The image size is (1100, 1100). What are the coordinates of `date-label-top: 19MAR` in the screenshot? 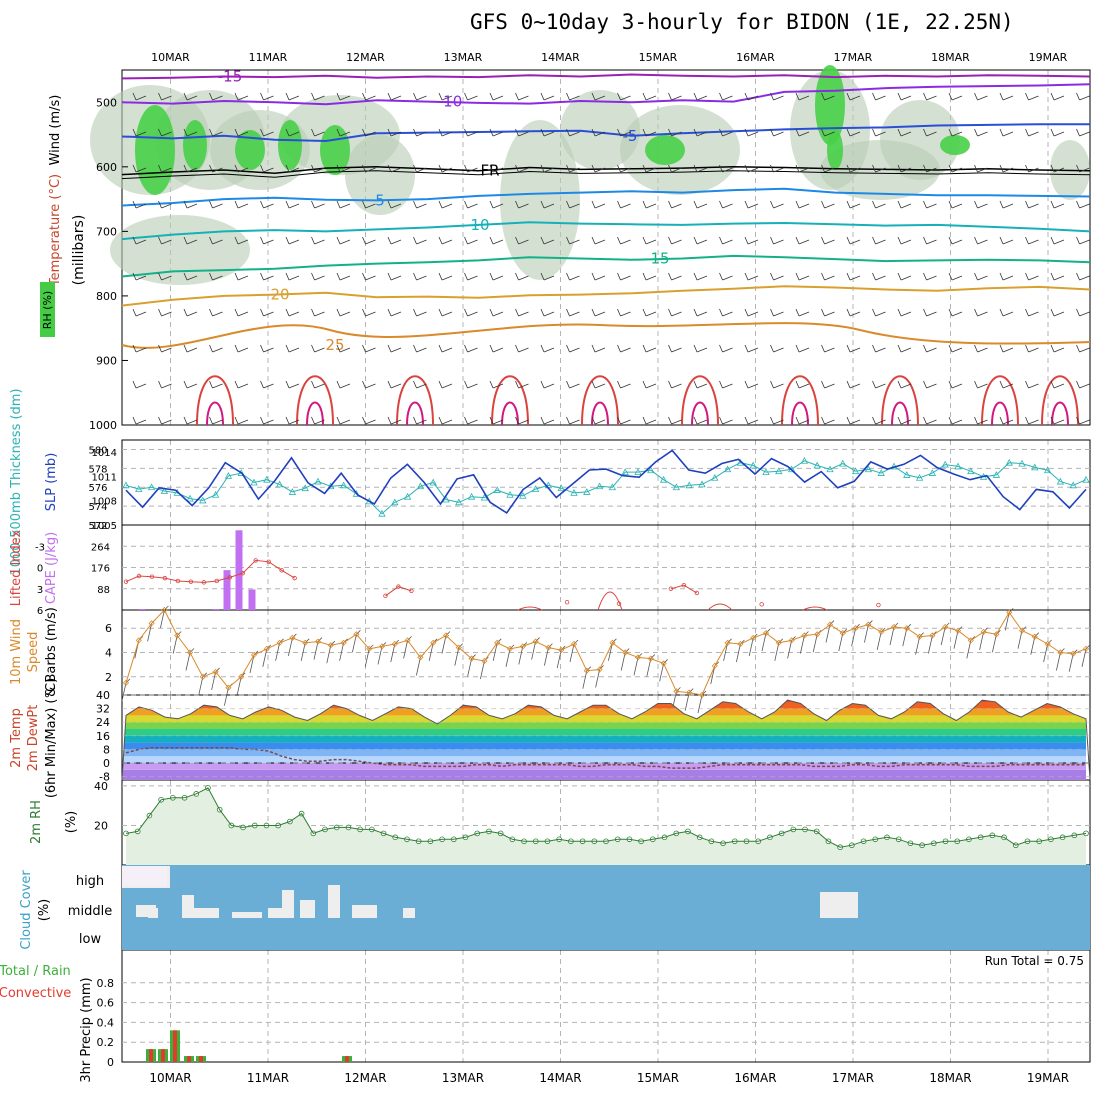 It's located at (1048, 57).